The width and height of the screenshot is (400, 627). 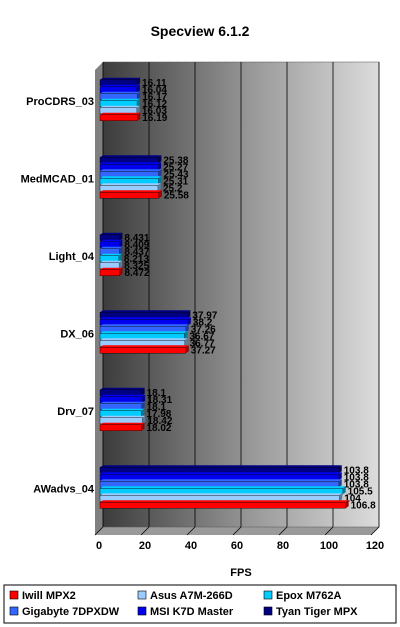 I want to click on data-label: 8.409, so click(x=136, y=245).